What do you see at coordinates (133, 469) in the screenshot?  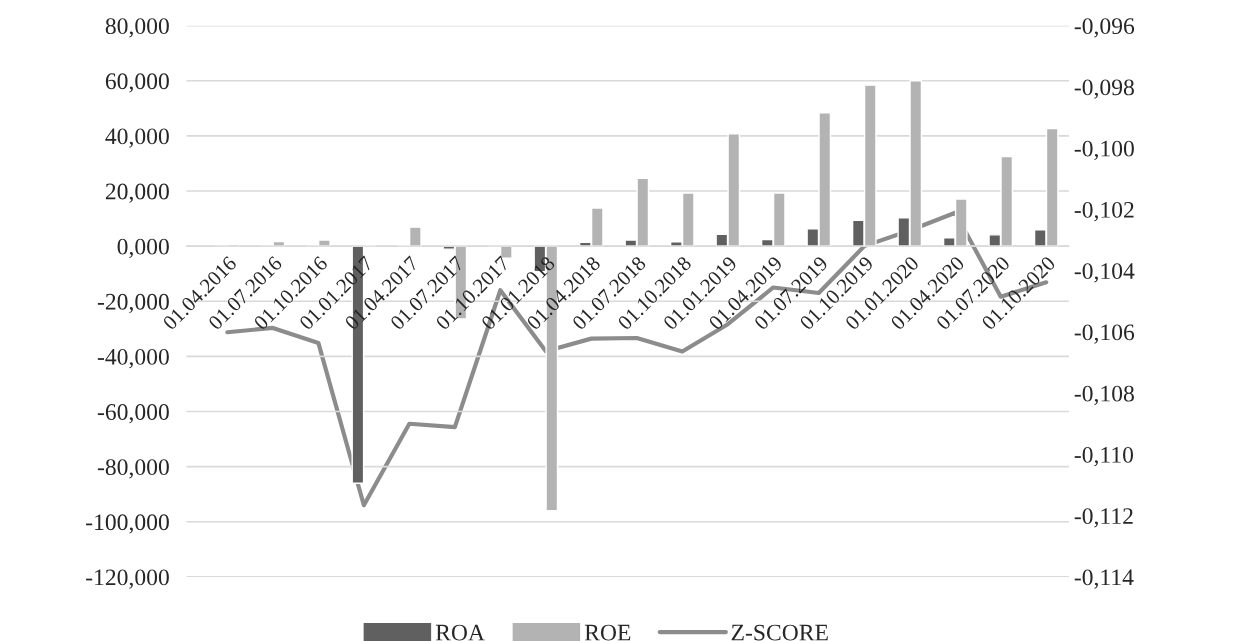 I see `y-tick-label: -80,000` at bounding box center [133, 469].